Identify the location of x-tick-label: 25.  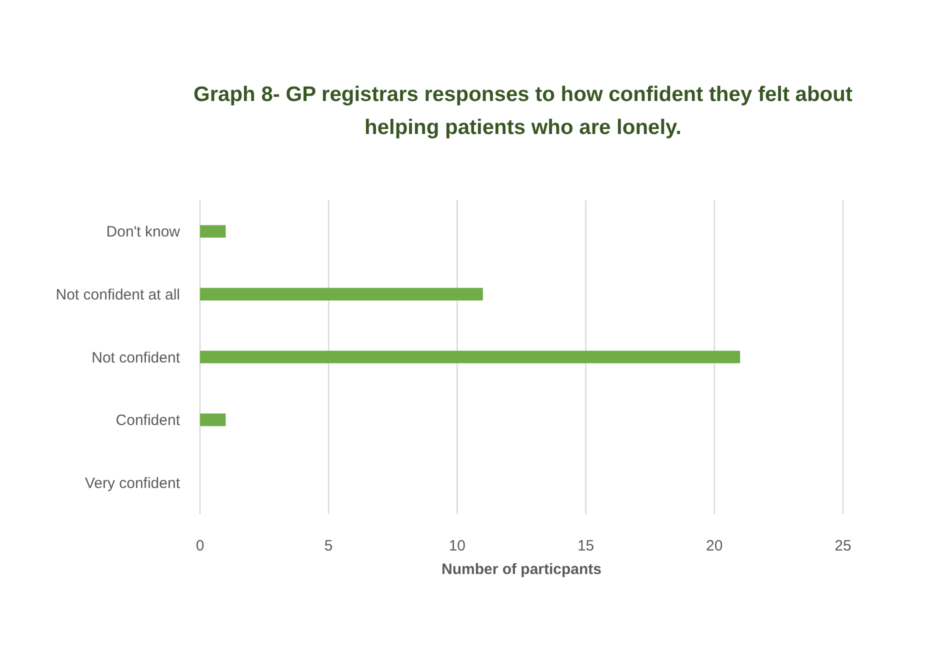
(843, 546).